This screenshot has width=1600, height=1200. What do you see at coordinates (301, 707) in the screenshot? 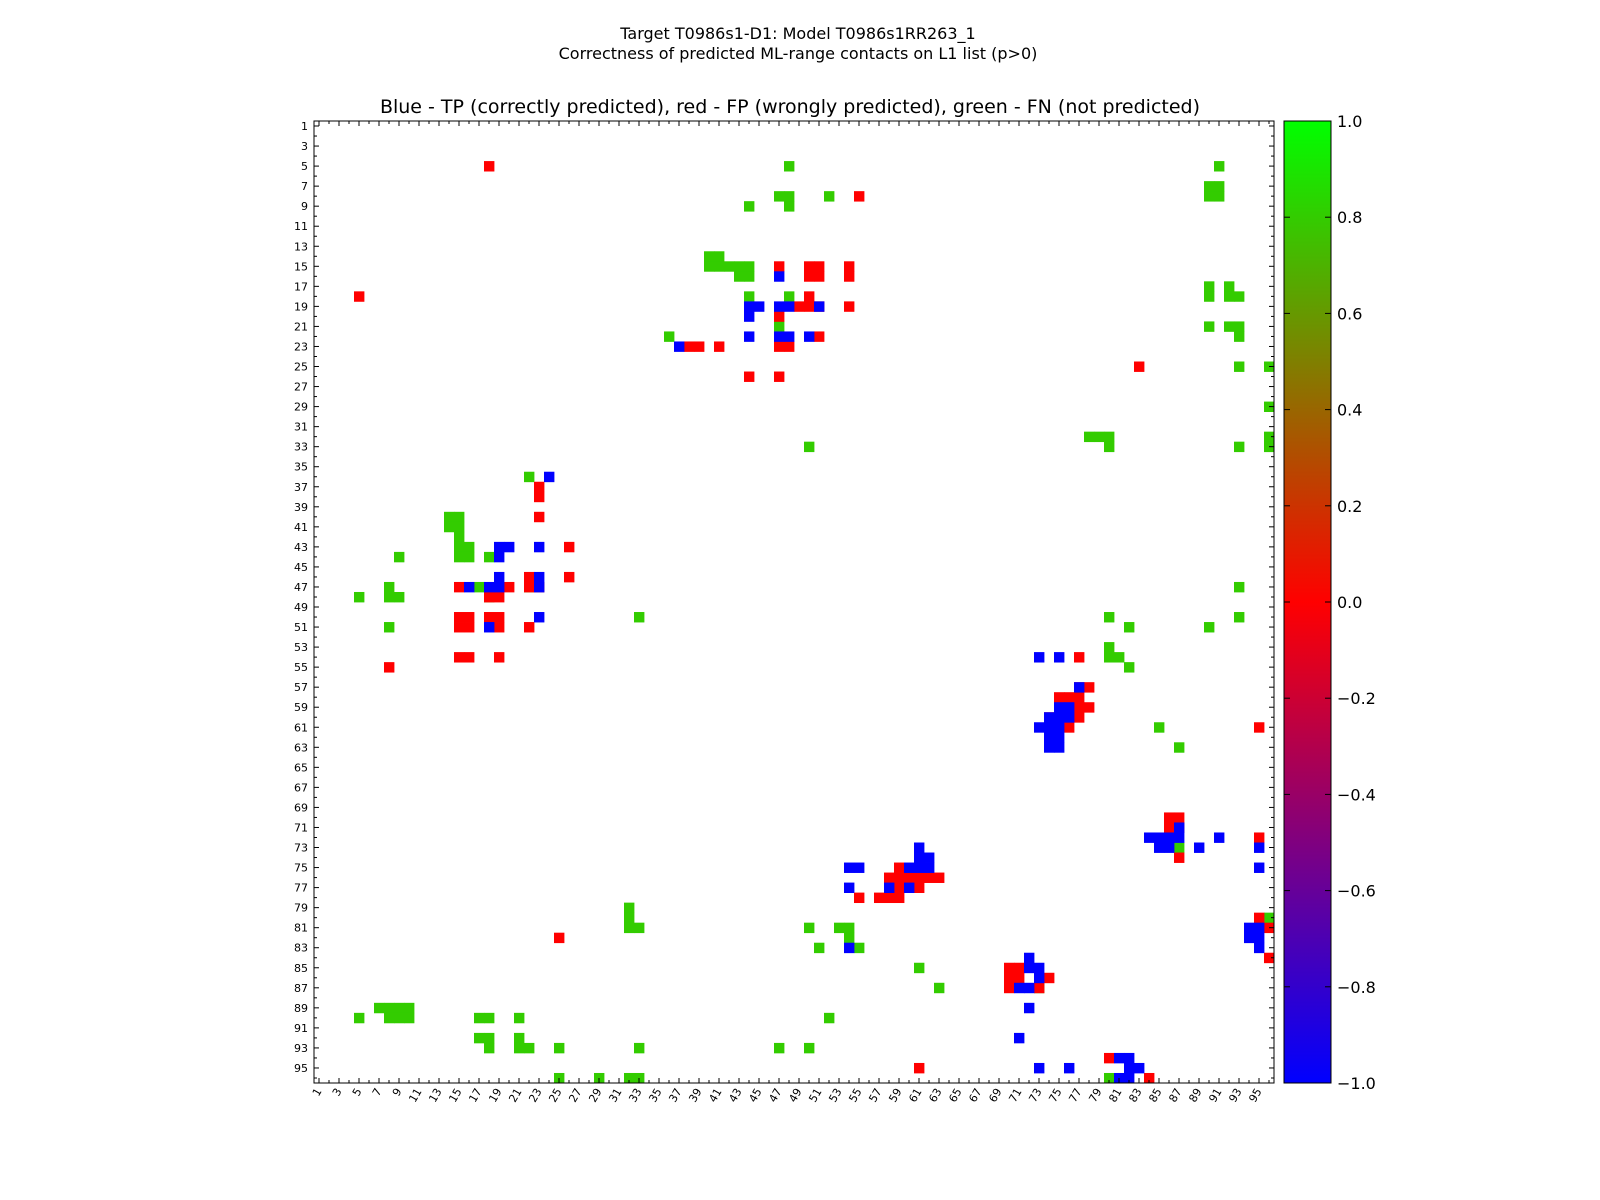
I see `y-tick-label: 59` at bounding box center [301, 707].